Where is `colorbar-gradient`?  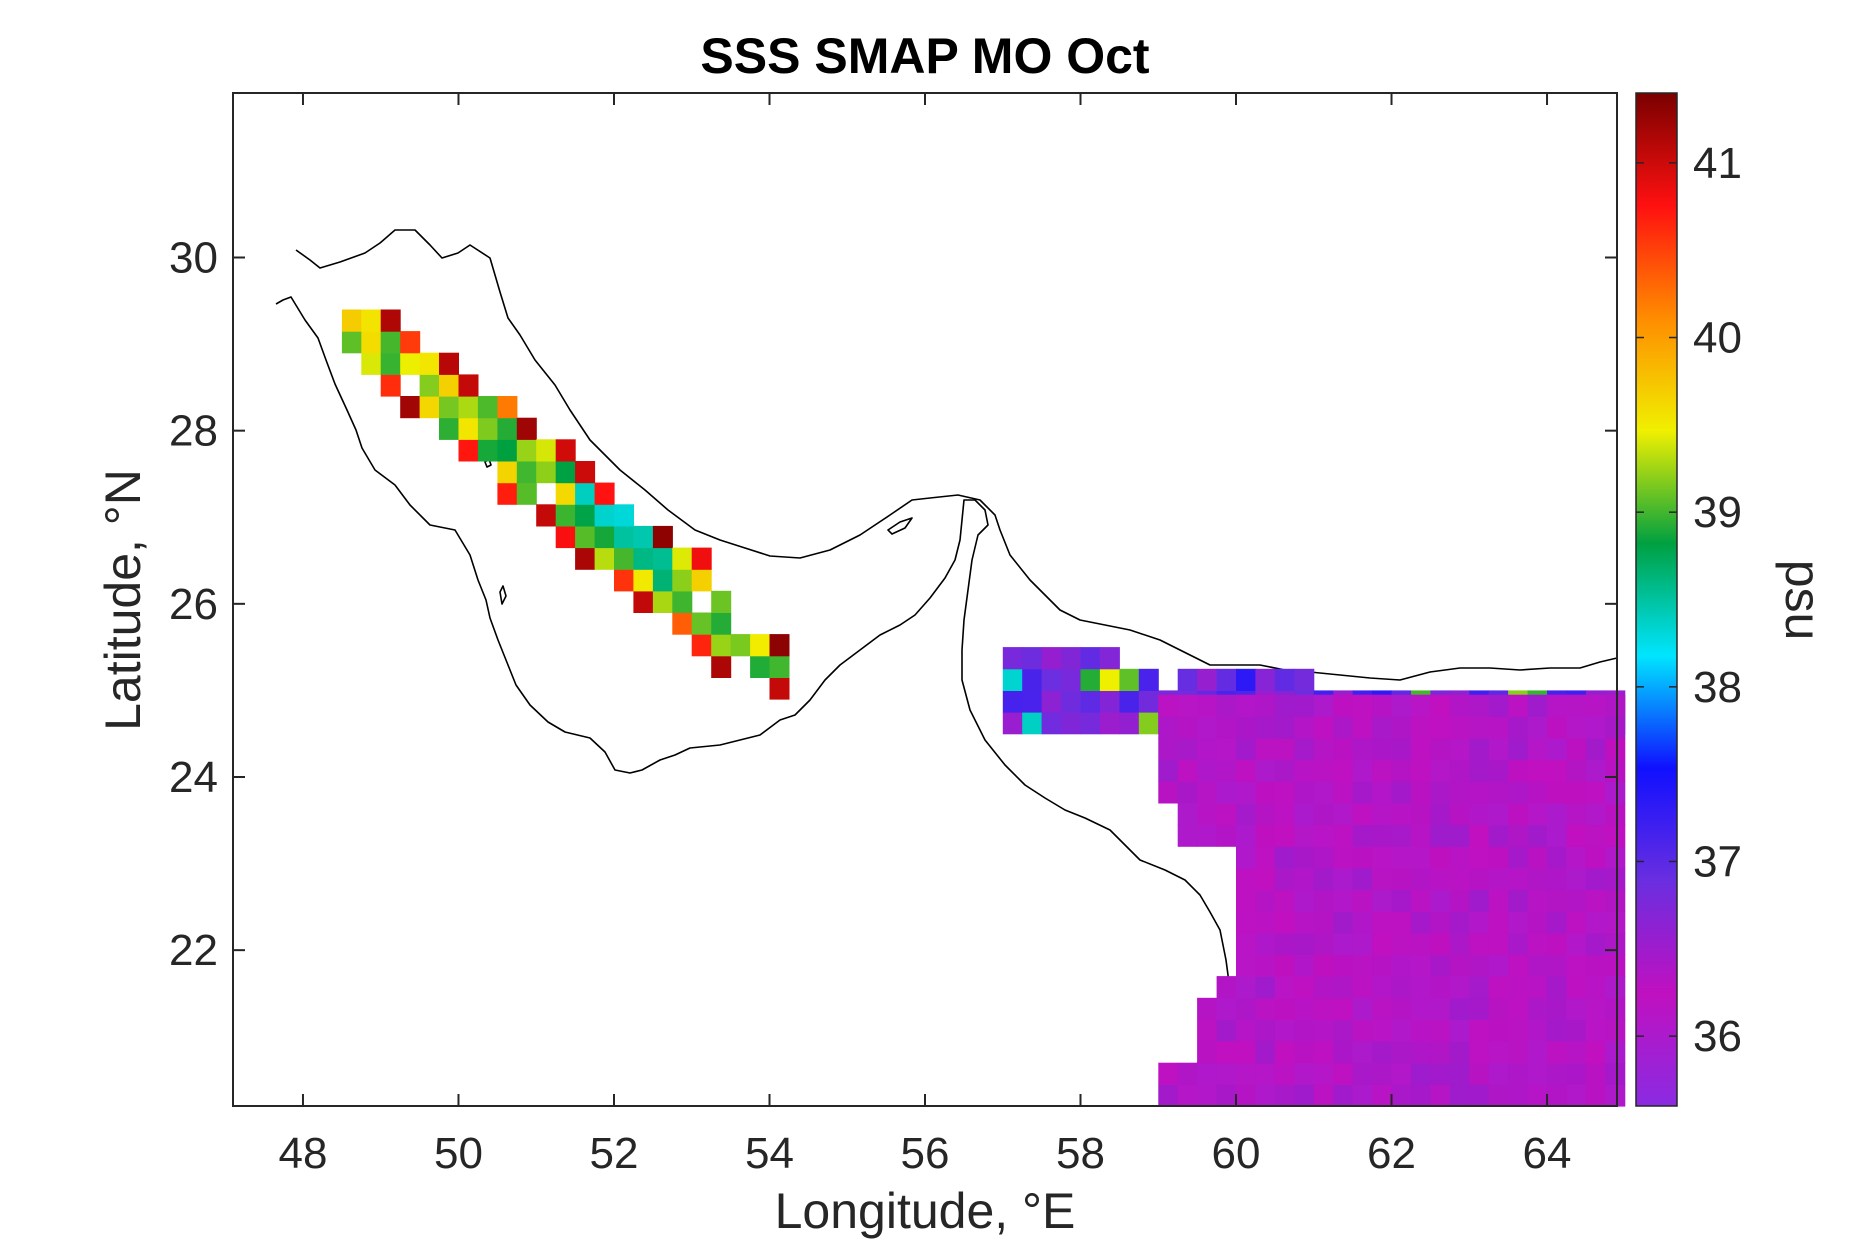
colorbar-gradient is located at coordinates (1656, 599).